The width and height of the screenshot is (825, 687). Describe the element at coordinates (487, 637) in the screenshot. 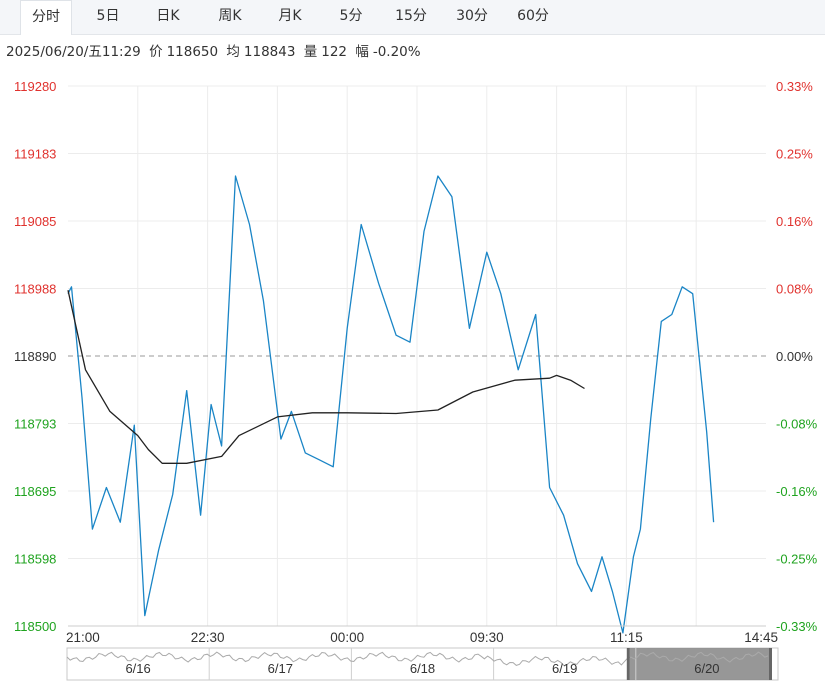

I see `x-tick-label: 09:30` at that location.